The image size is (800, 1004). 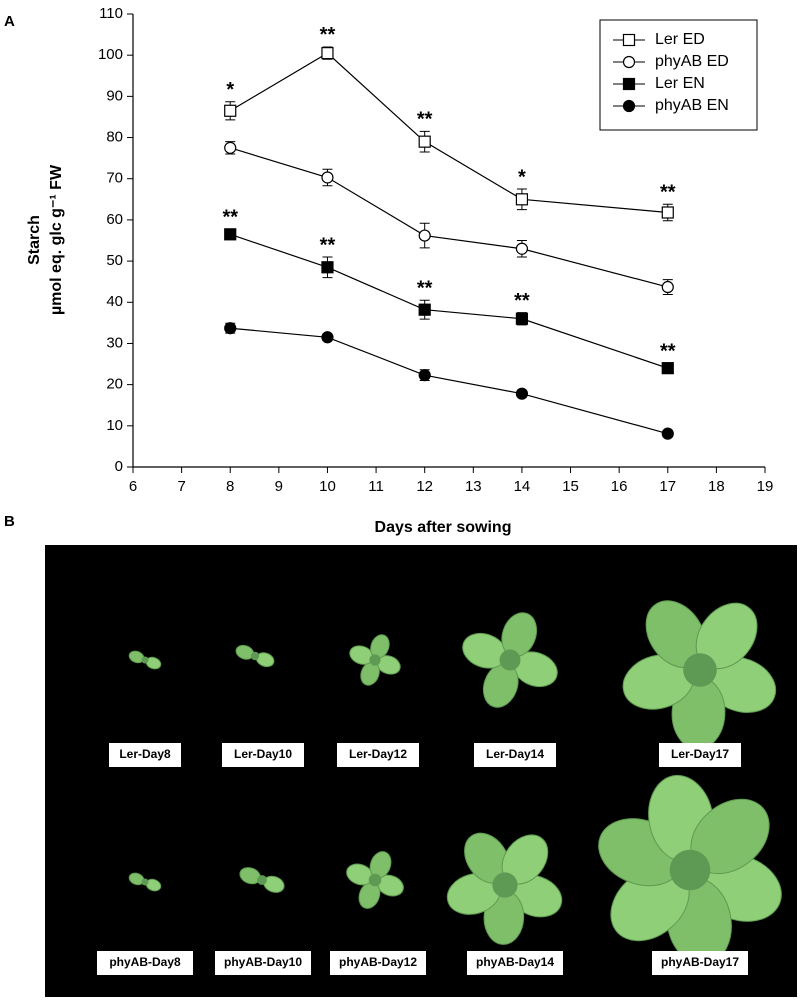 I want to click on panel-label: B, so click(x=9, y=521).